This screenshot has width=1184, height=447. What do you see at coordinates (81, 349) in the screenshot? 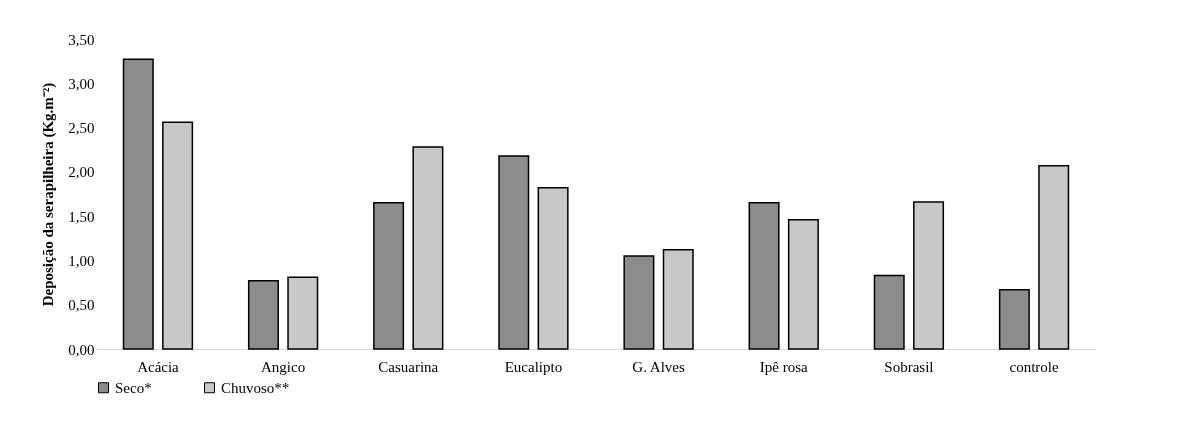
I see `y-tick-label: 0,00` at bounding box center [81, 349].